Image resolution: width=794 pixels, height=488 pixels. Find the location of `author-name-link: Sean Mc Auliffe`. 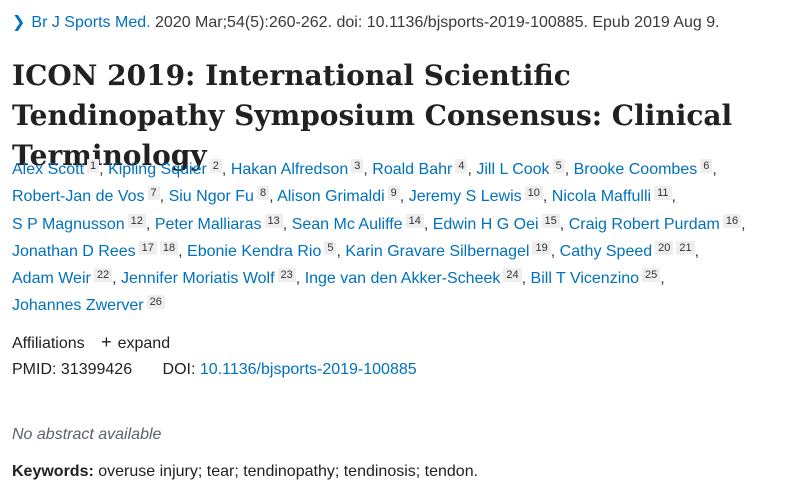

author-name-link: Sean Mc Auliffe is located at coordinates (347, 224).